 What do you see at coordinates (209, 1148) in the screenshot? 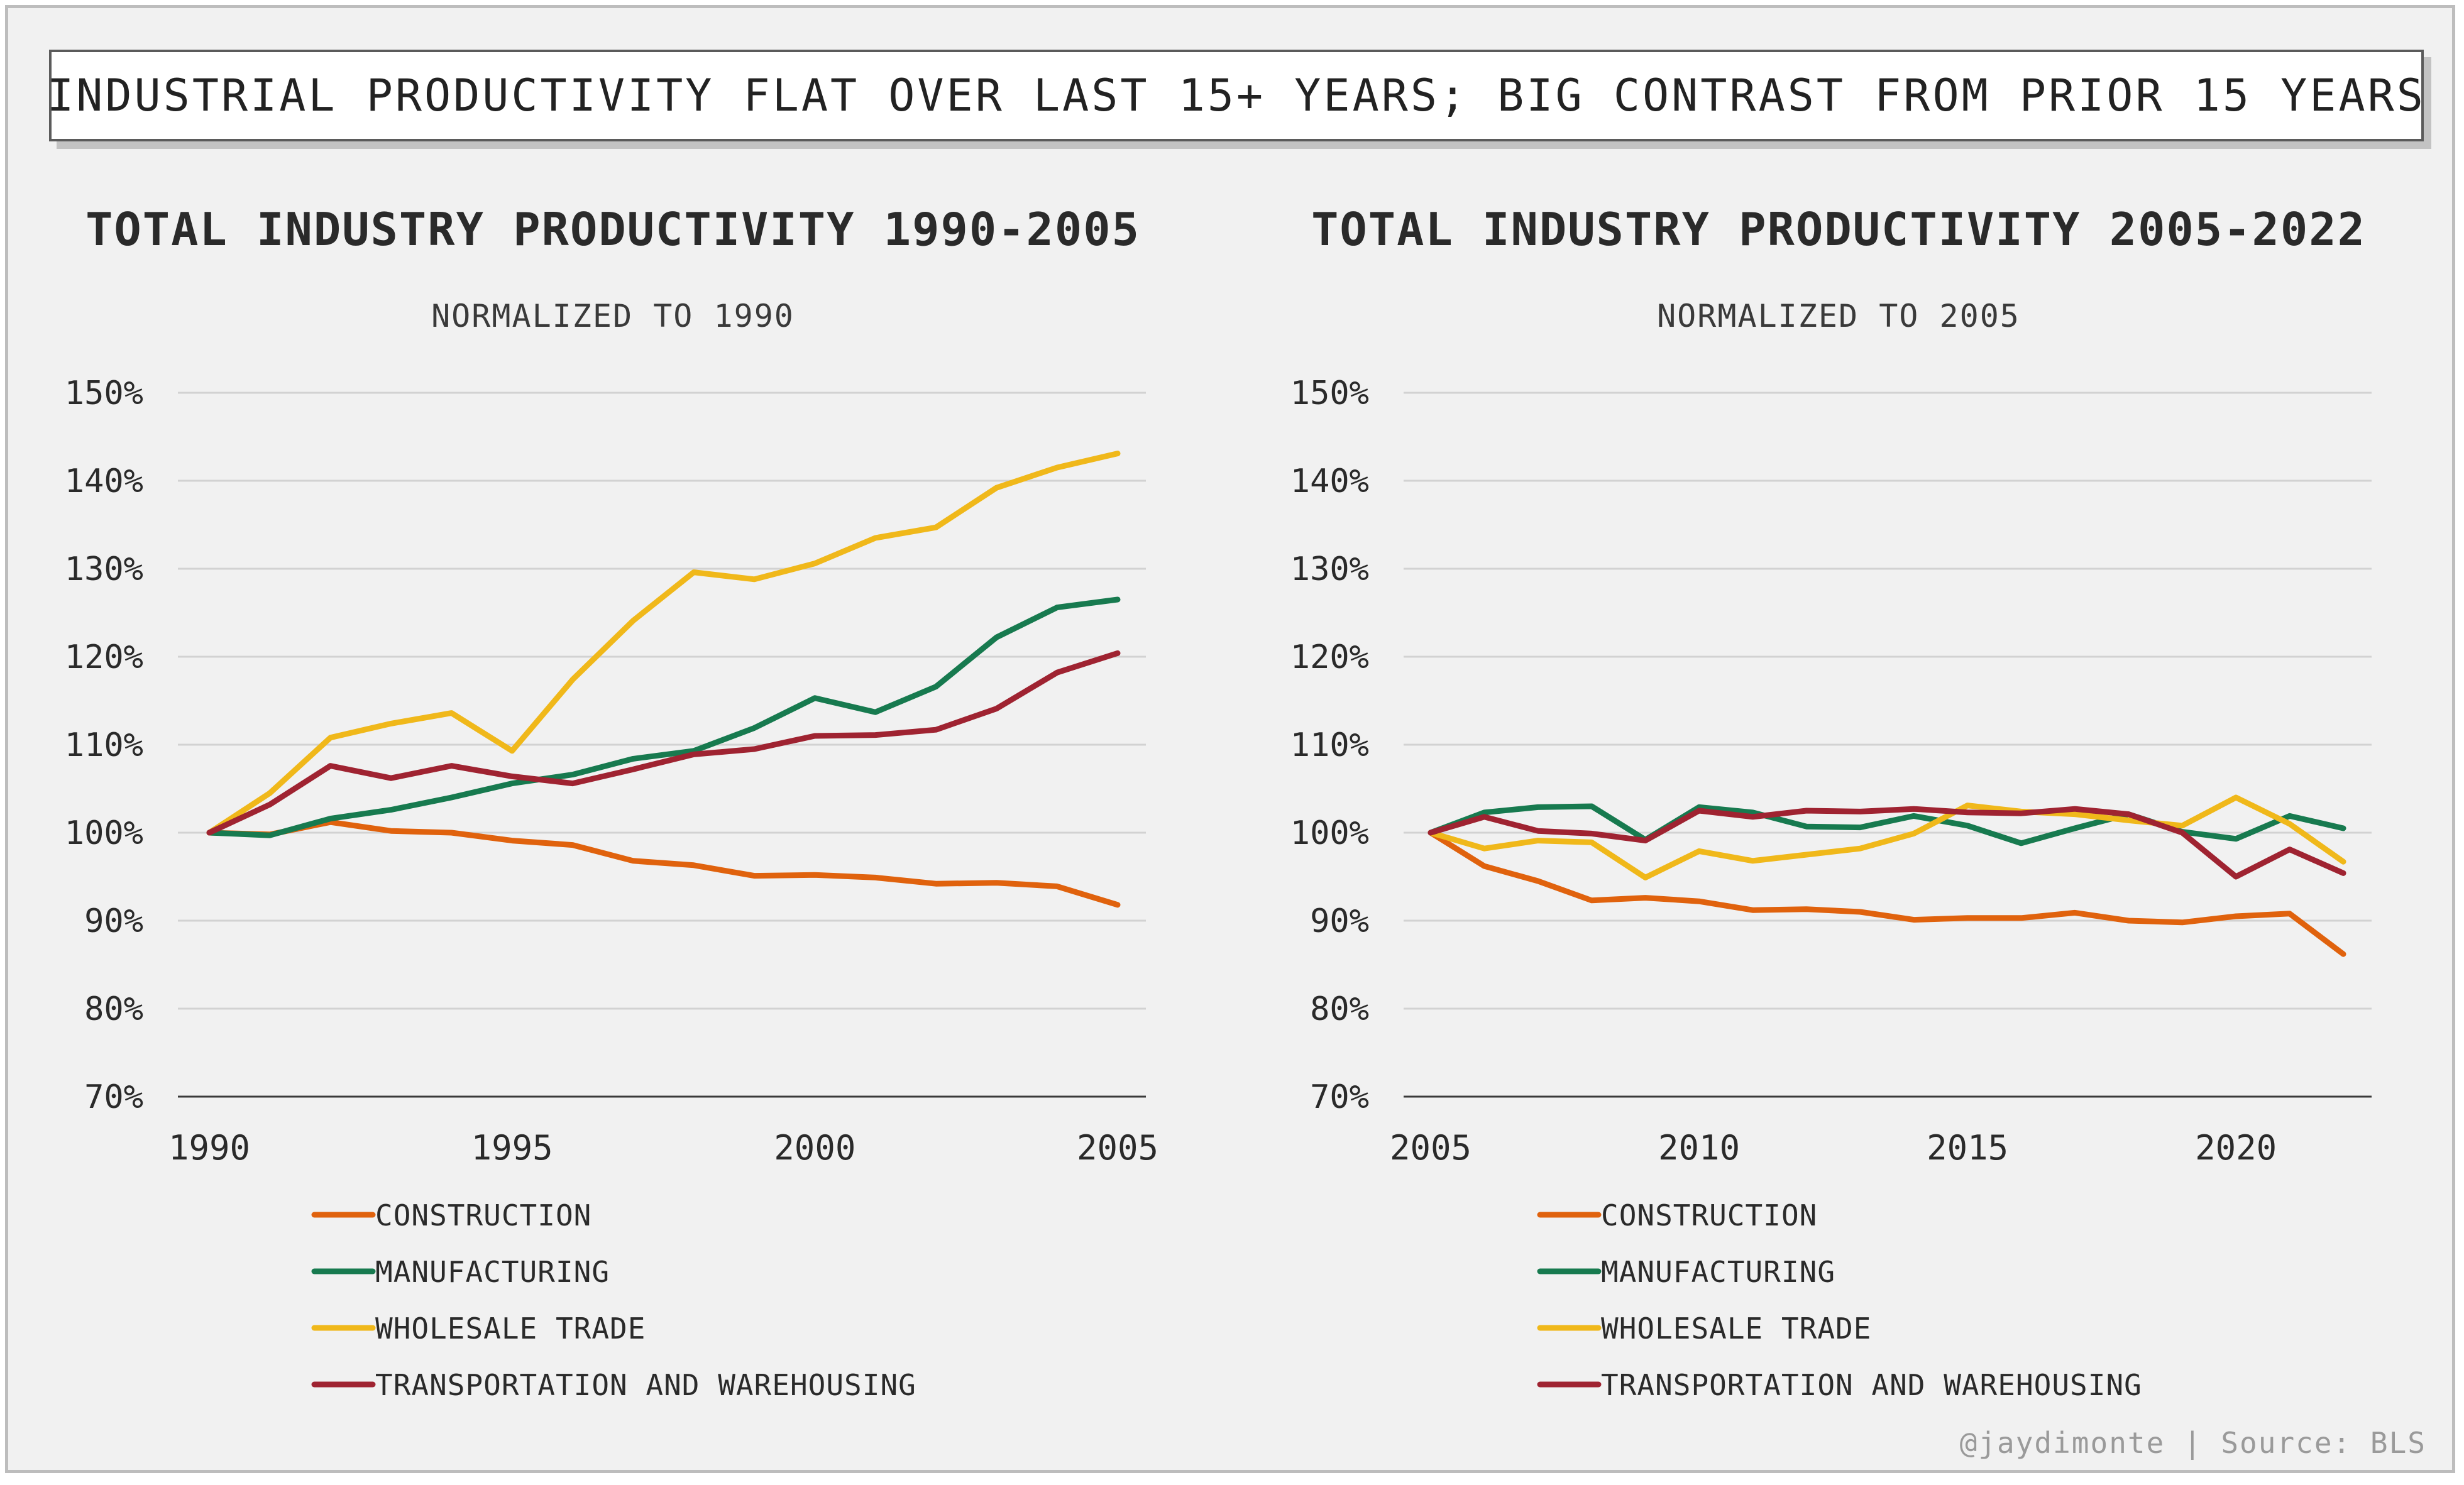
I see `x-tick-label: 1990` at bounding box center [209, 1148].